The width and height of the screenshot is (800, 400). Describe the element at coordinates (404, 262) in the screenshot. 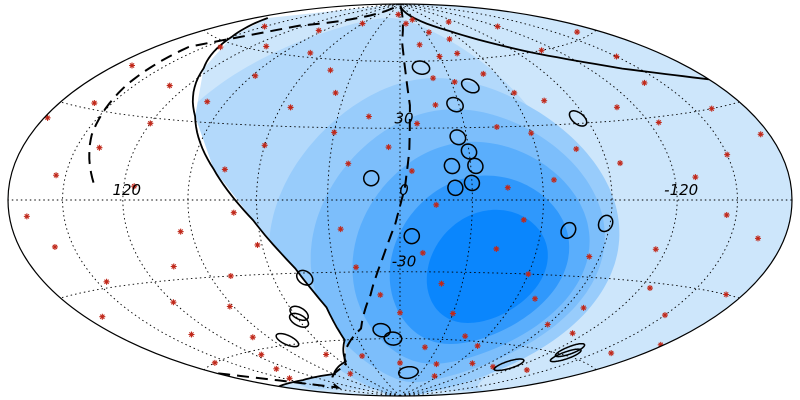

I see `tick-label: -30` at that location.